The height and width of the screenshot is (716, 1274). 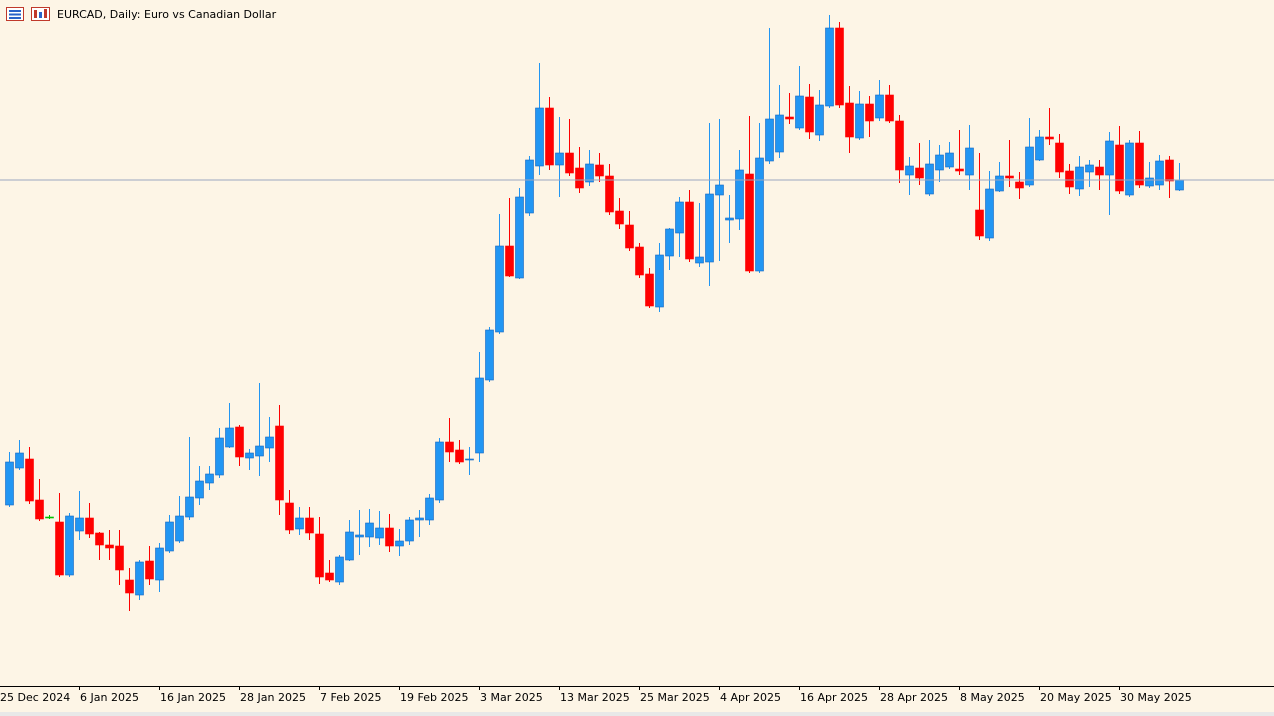 I want to click on x-tick-label: 19 Feb 2025, so click(x=434, y=697).